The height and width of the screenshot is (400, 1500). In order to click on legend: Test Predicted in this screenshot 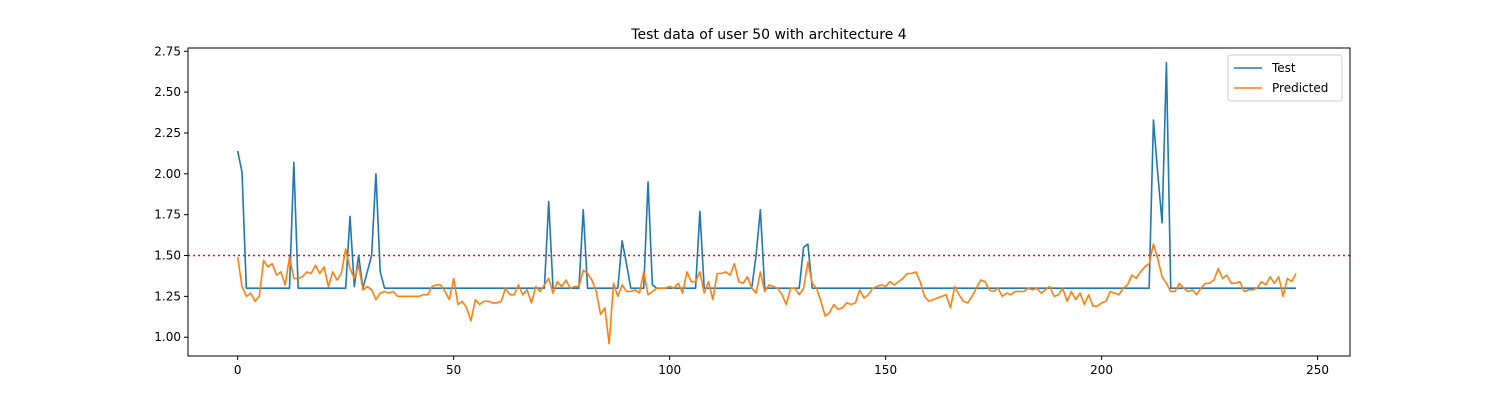, I will do `click(1285, 78)`.